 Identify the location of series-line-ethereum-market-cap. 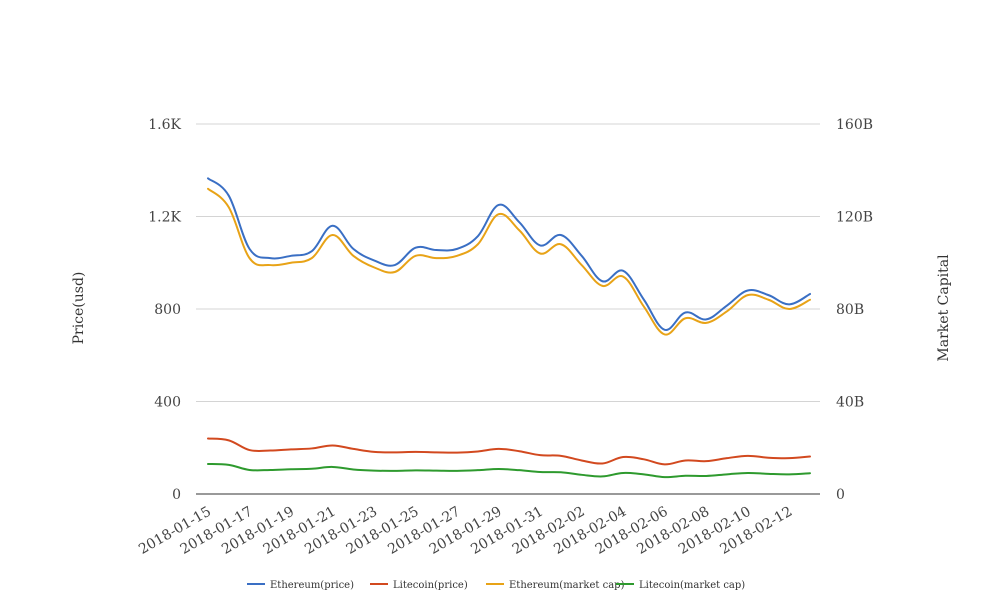
(509, 261).